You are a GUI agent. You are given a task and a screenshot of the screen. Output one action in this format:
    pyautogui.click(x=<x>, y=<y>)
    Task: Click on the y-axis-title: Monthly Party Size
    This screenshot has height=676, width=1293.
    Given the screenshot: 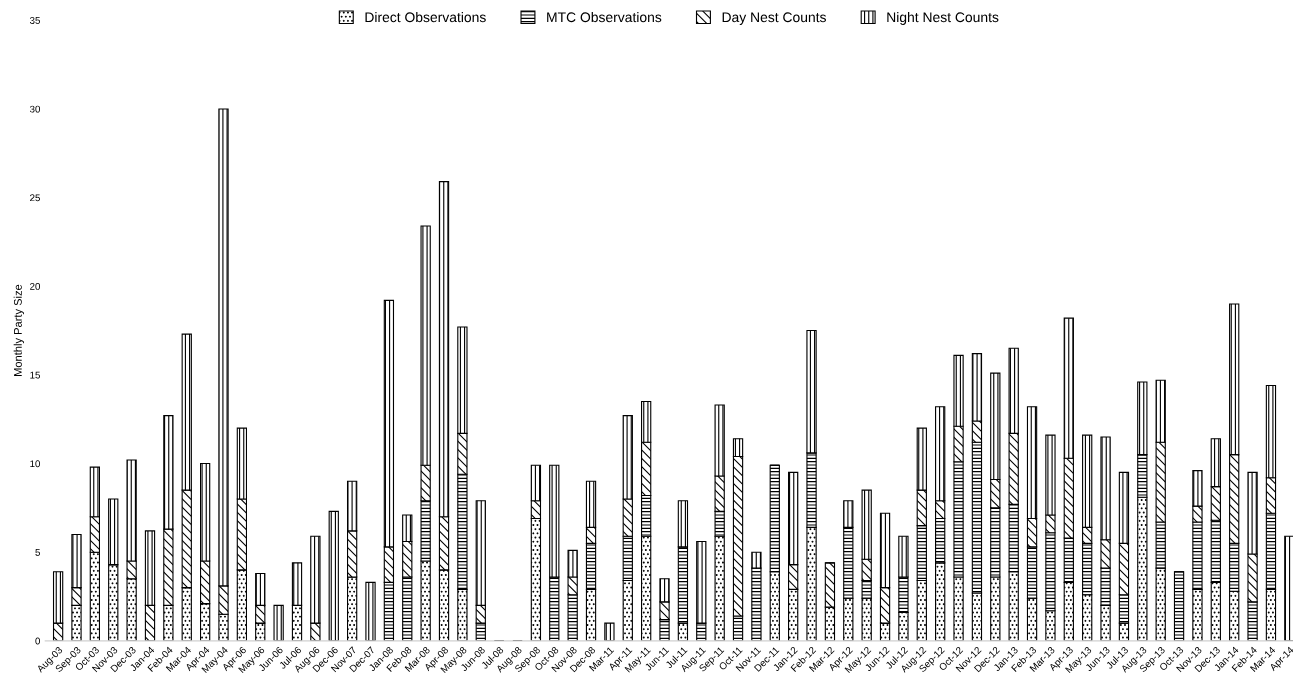 What is the action you would take?
    pyautogui.click(x=19, y=330)
    